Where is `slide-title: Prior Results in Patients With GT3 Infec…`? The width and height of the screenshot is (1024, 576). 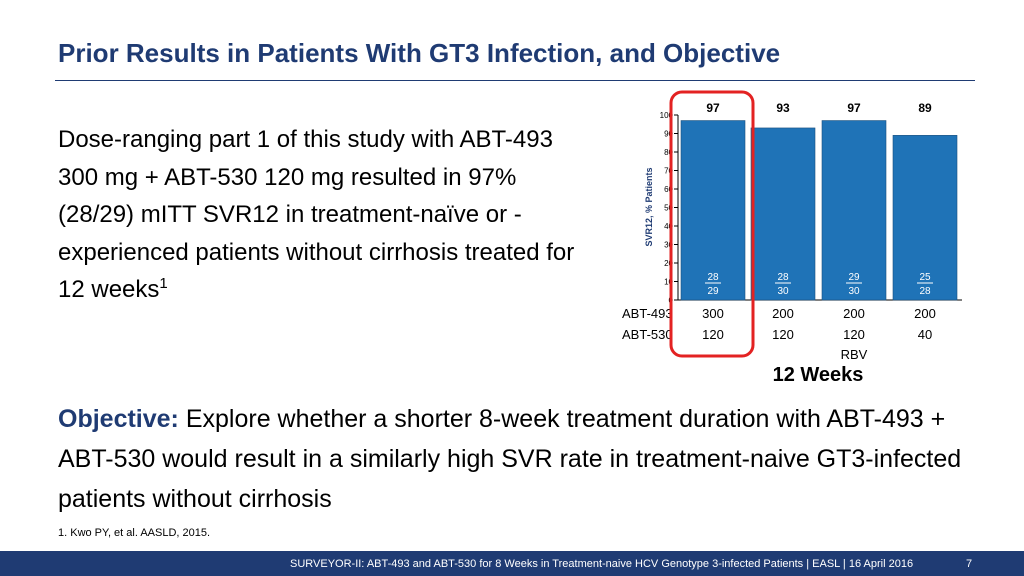 slide-title: Prior Results in Patients With GT3 Infec… is located at coordinates (419, 53).